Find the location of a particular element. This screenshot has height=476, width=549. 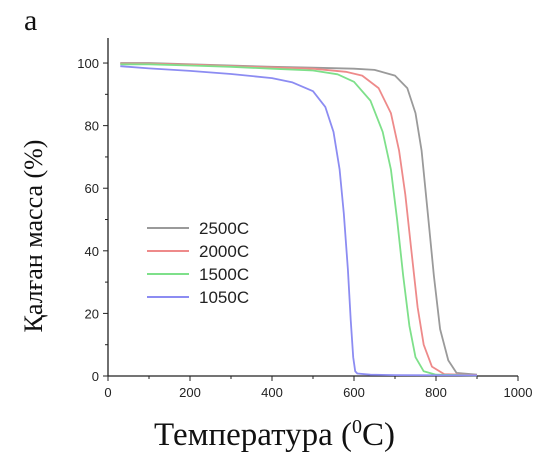

x-tick-label: 600 is located at coordinates (354, 392).